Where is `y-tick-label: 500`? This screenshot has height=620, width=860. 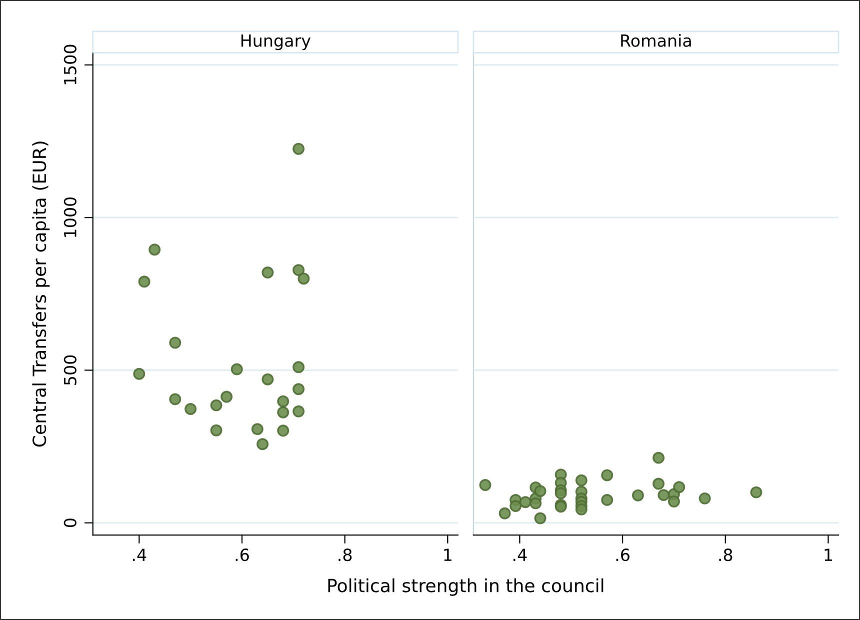
y-tick-label: 500 is located at coordinates (70, 370).